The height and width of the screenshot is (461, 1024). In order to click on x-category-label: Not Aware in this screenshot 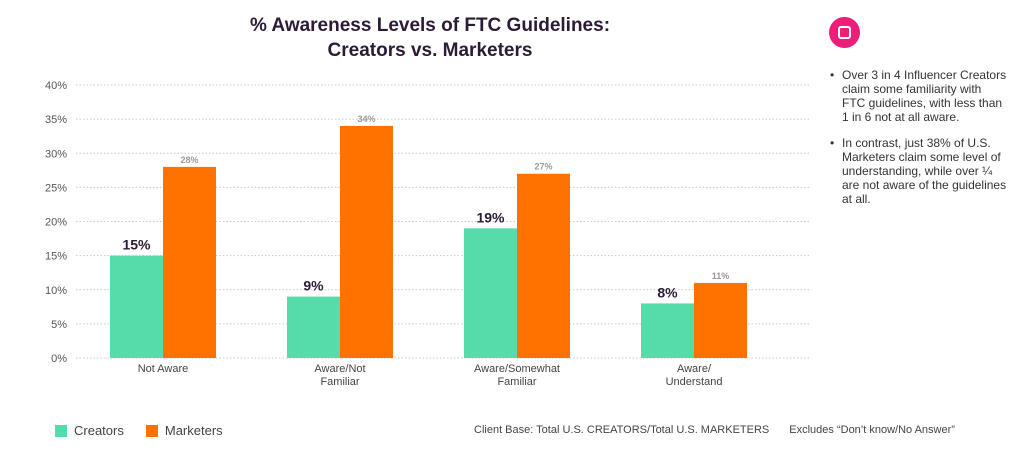, I will do `click(163, 369)`.